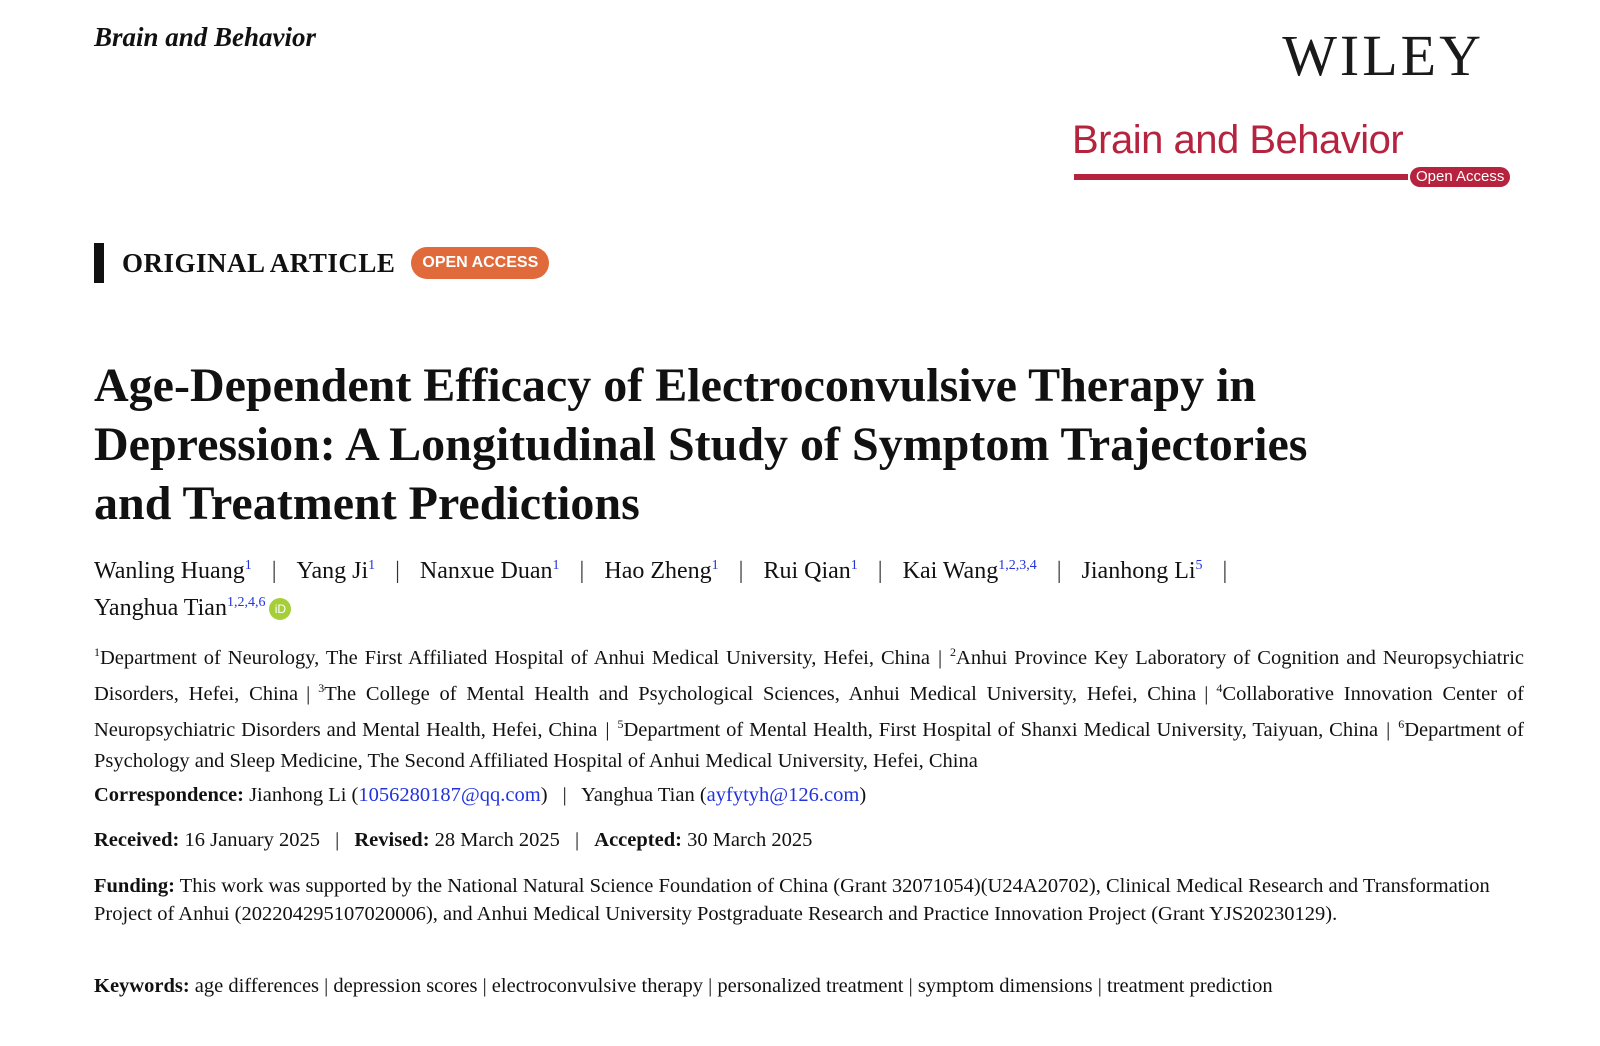 This screenshot has width=1600, height=1046. What do you see at coordinates (259, 262) in the screenshot?
I see `article-type-label: ORIGINAL ARTICLE` at bounding box center [259, 262].